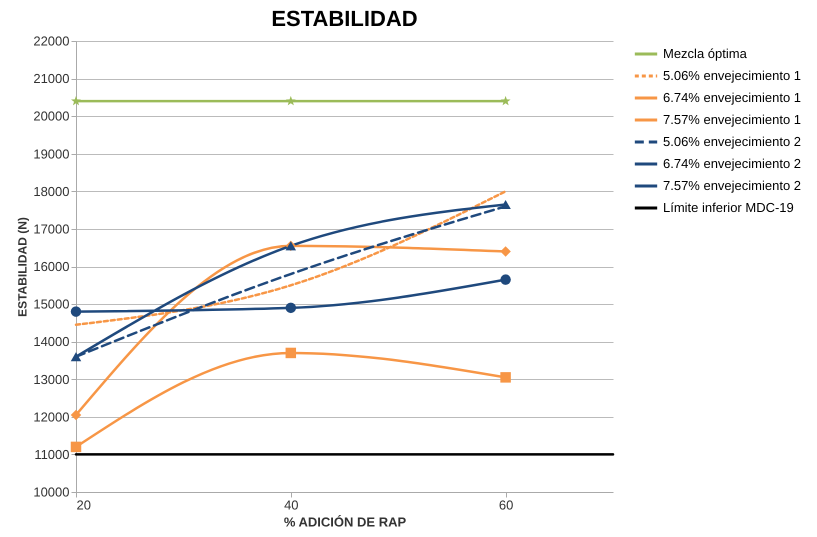  Describe the element at coordinates (51, 416) in the screenshot. I see `y-tick-label: 12000` at that location.